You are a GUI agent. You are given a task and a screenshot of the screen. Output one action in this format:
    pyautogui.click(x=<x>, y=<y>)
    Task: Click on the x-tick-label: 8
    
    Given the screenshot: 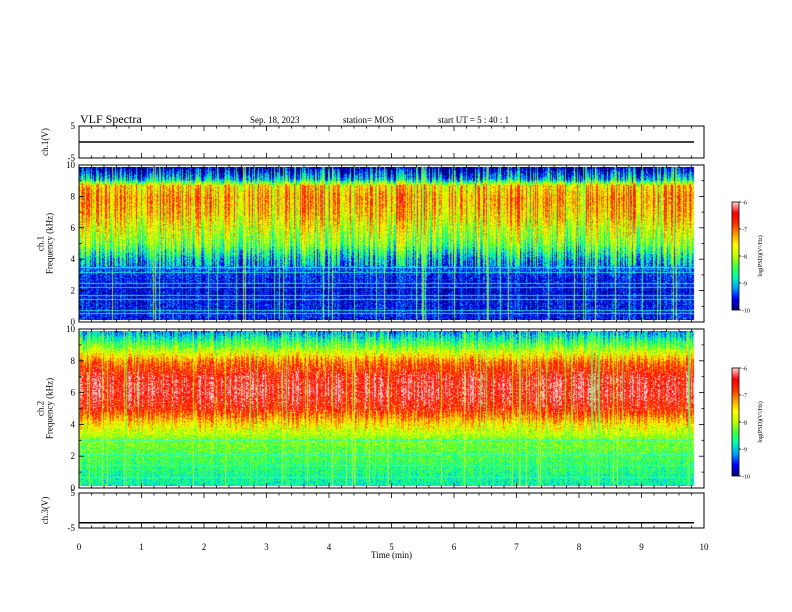 What is the action you would take?
    pyautogui.click(x=579, y=547)
    